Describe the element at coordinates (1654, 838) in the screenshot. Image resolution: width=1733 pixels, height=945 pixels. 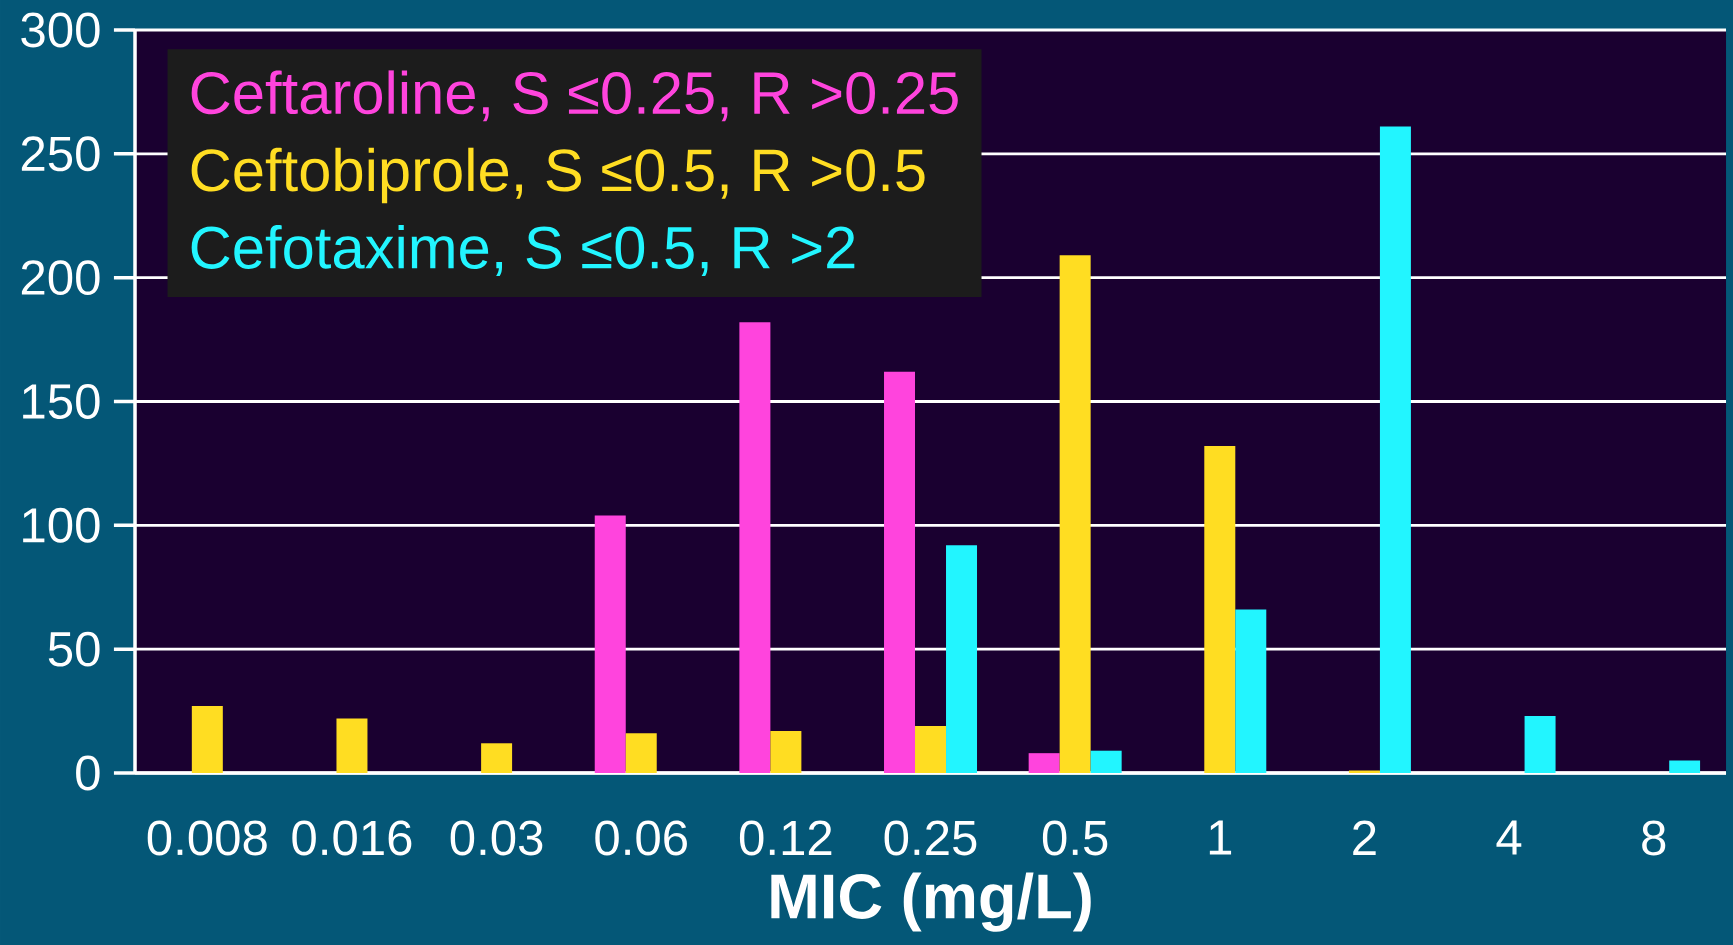
I see `x-tick-label: 8` at that location.